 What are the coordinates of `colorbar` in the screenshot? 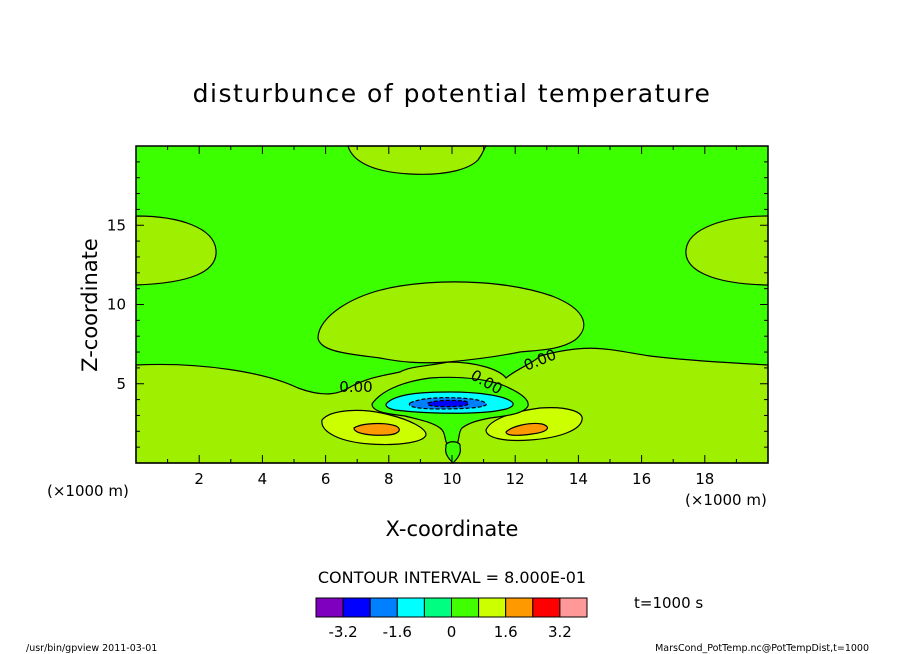 It's located at (451, 607).